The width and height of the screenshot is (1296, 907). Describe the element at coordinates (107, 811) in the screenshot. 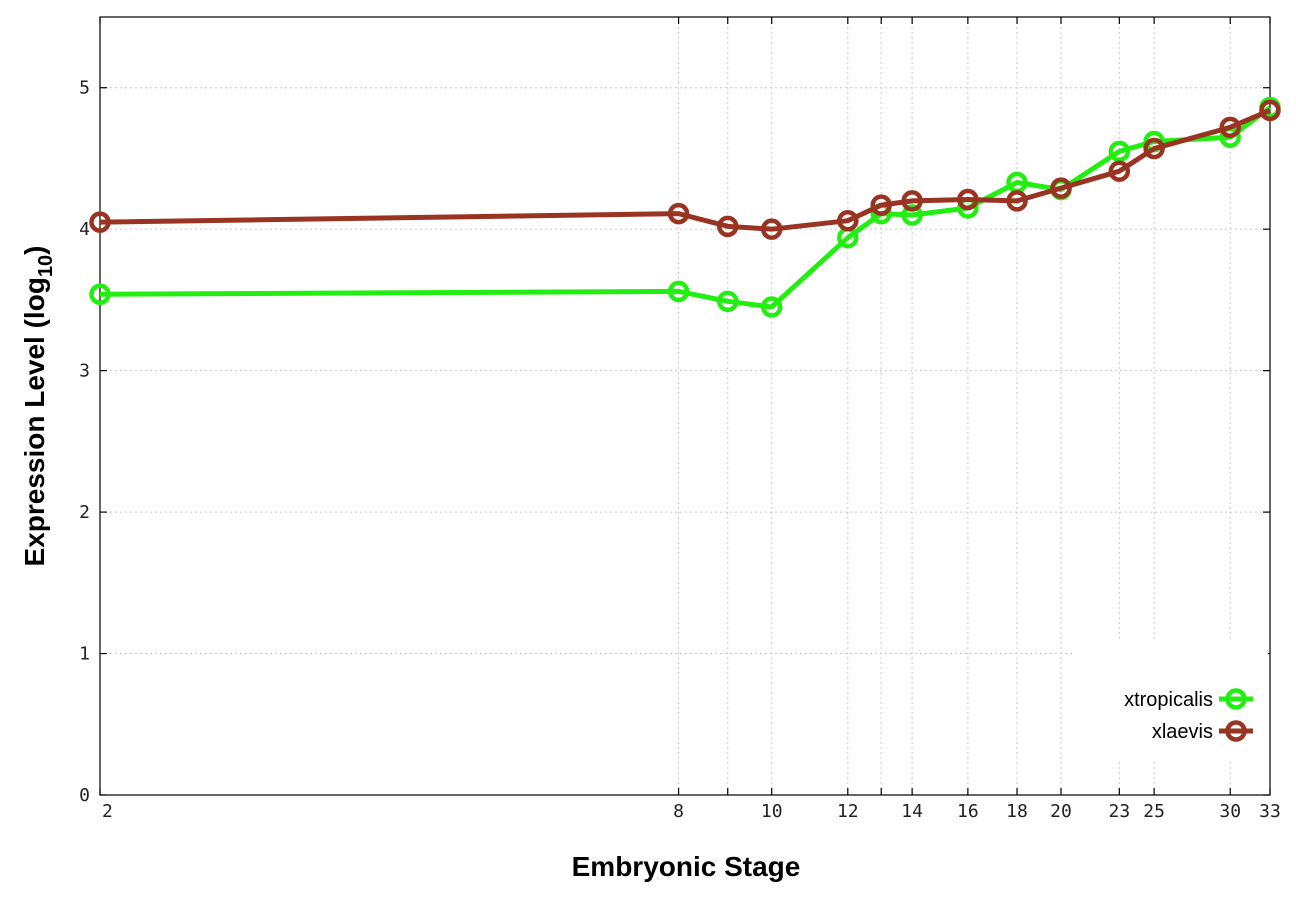

I see `x-tick-label-2: 2` at that location.